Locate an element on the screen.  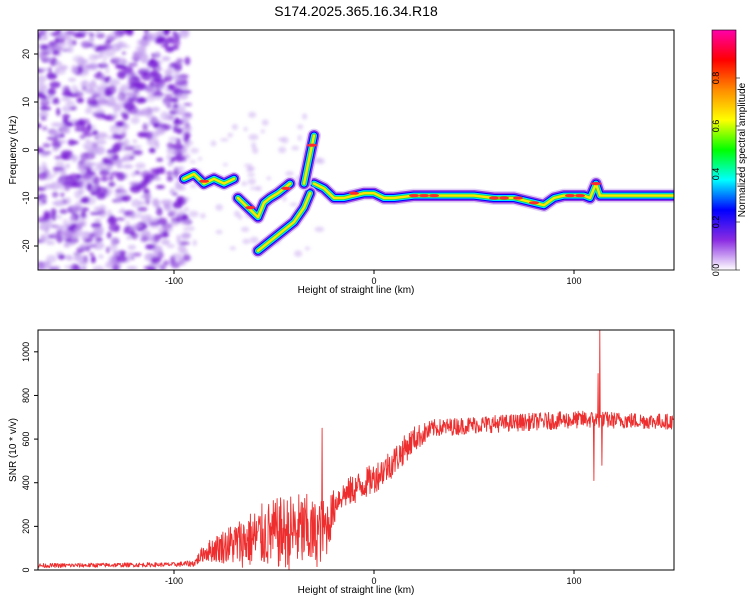
spectrogram-xlabel: Height of straight line (km) is located at coordinates (356, 290).